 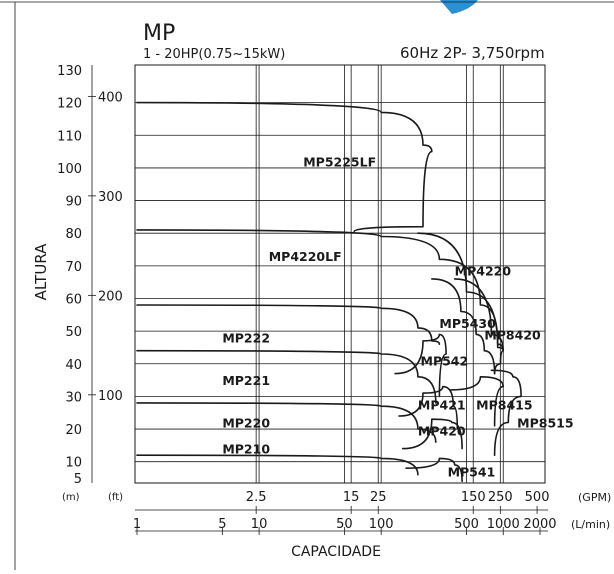 I want to click on y-tick-ft-100: 100, so click(x=110, y=396).